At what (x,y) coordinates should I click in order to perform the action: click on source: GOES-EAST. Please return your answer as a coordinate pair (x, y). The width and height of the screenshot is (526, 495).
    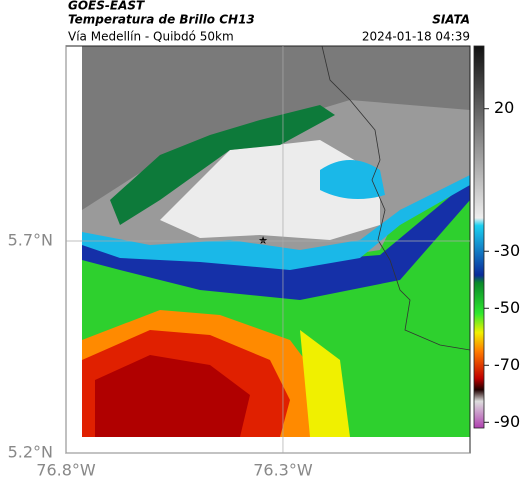
    Looking at the image, I should click on (106, 6).